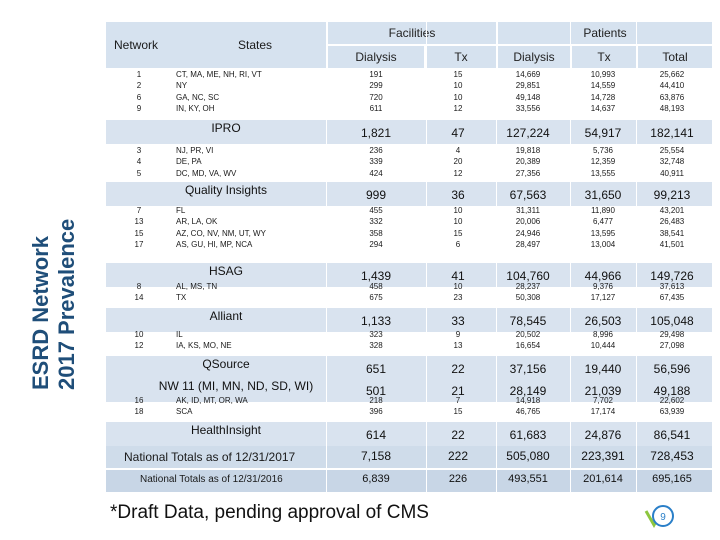  I want to click on group-total-pd: 78,545, so click(528, 321).